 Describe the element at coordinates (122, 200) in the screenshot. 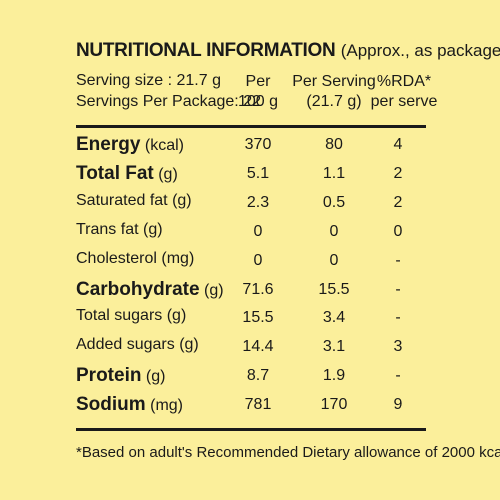

I see `nutrient-label: Saturated fat` at that location.